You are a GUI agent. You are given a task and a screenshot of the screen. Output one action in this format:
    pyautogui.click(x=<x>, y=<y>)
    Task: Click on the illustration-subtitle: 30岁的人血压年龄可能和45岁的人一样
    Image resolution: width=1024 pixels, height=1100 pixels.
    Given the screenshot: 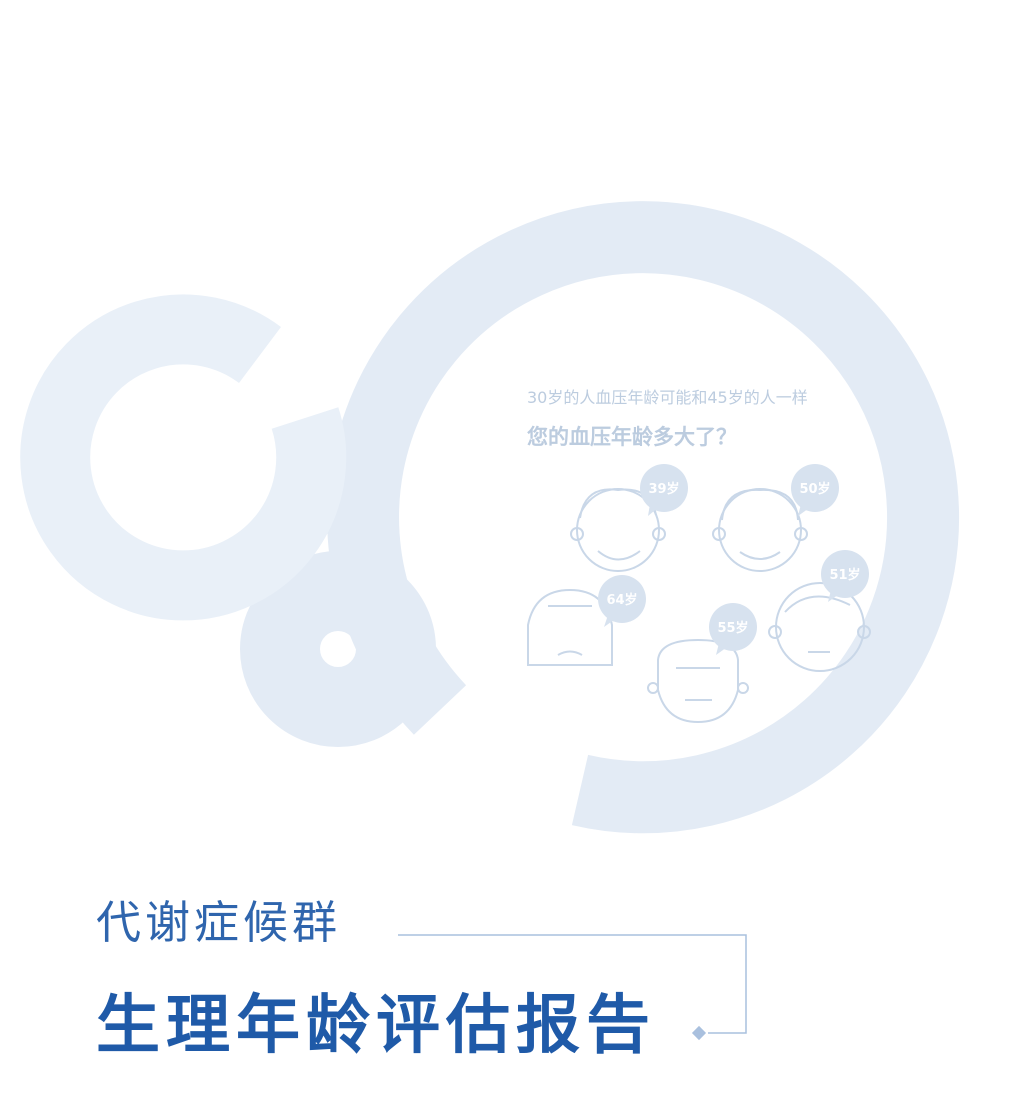 What is the action you would take?
    pyautogui.click(x=667, y=397)
    